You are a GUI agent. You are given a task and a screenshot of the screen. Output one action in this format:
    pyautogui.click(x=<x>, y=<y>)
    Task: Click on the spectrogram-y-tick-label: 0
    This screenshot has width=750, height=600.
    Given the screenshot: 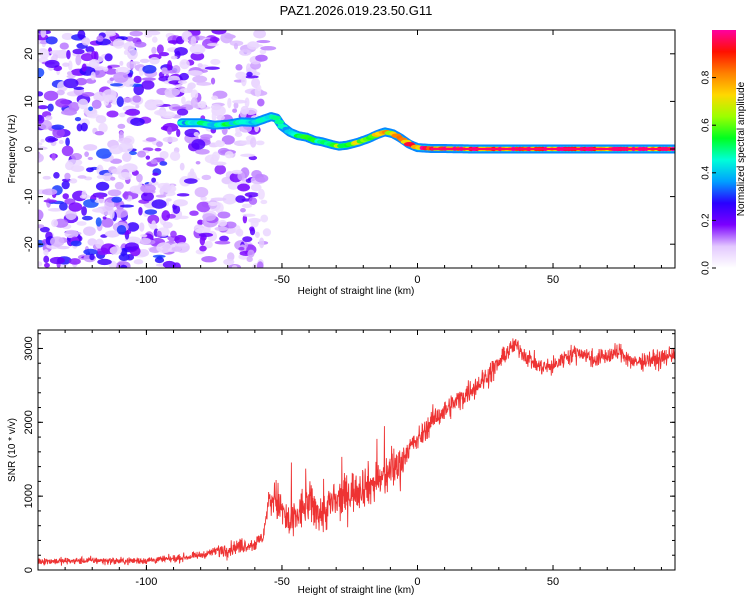 What is the action you would take?
    pyautogui.click(x=29, y=149)
    